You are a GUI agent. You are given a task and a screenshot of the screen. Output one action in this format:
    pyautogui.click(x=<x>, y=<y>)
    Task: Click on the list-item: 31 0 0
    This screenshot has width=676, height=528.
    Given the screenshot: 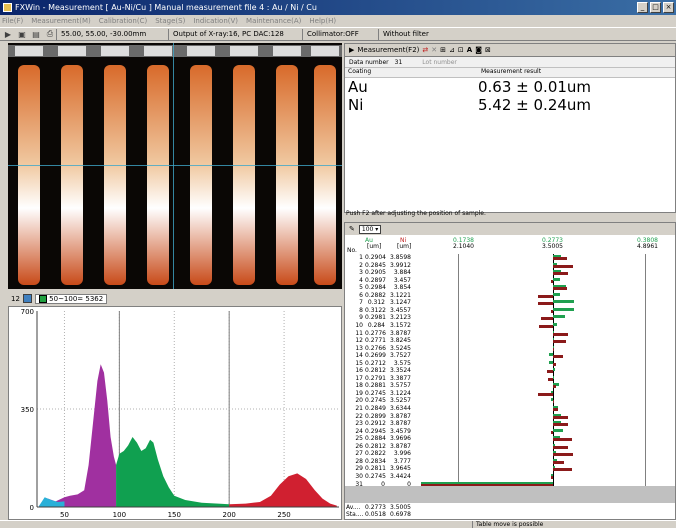 What is the action you would take?
    pyautogui.click(x=510, y=484)
    